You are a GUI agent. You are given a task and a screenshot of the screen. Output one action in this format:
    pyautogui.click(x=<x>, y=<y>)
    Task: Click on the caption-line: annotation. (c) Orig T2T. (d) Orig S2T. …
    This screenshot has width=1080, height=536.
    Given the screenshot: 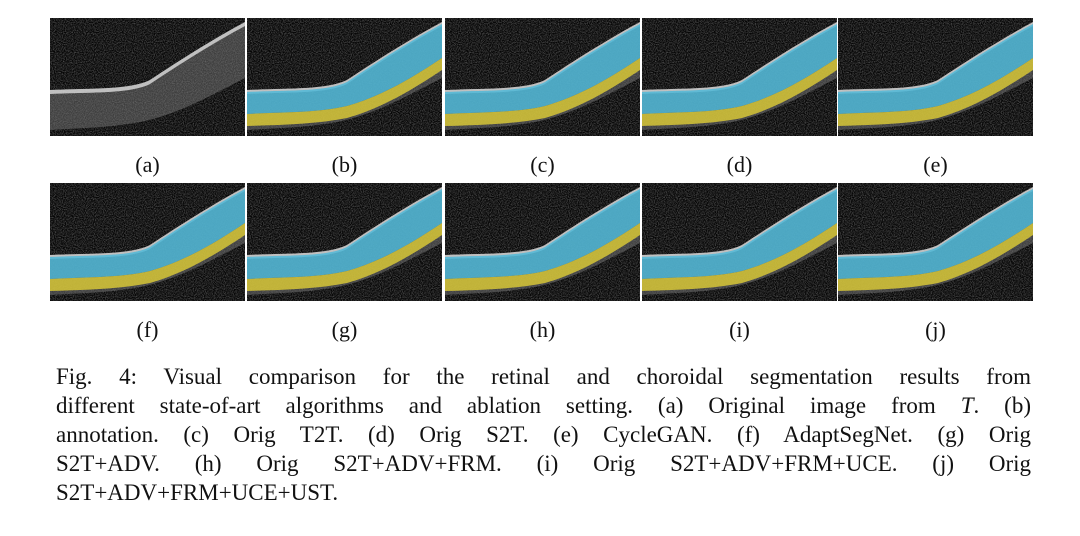 What is the action you would take?
    pyautogui.click(x=543, y=434)
    